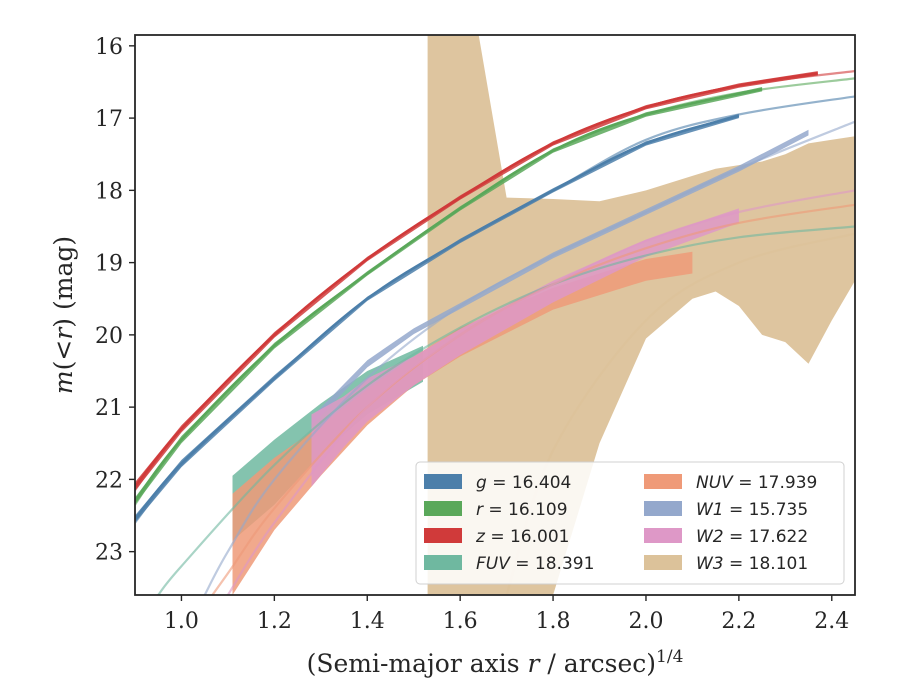 The image size is (900, 700). I want to click on legend-band-name: r, so click(480, 510).